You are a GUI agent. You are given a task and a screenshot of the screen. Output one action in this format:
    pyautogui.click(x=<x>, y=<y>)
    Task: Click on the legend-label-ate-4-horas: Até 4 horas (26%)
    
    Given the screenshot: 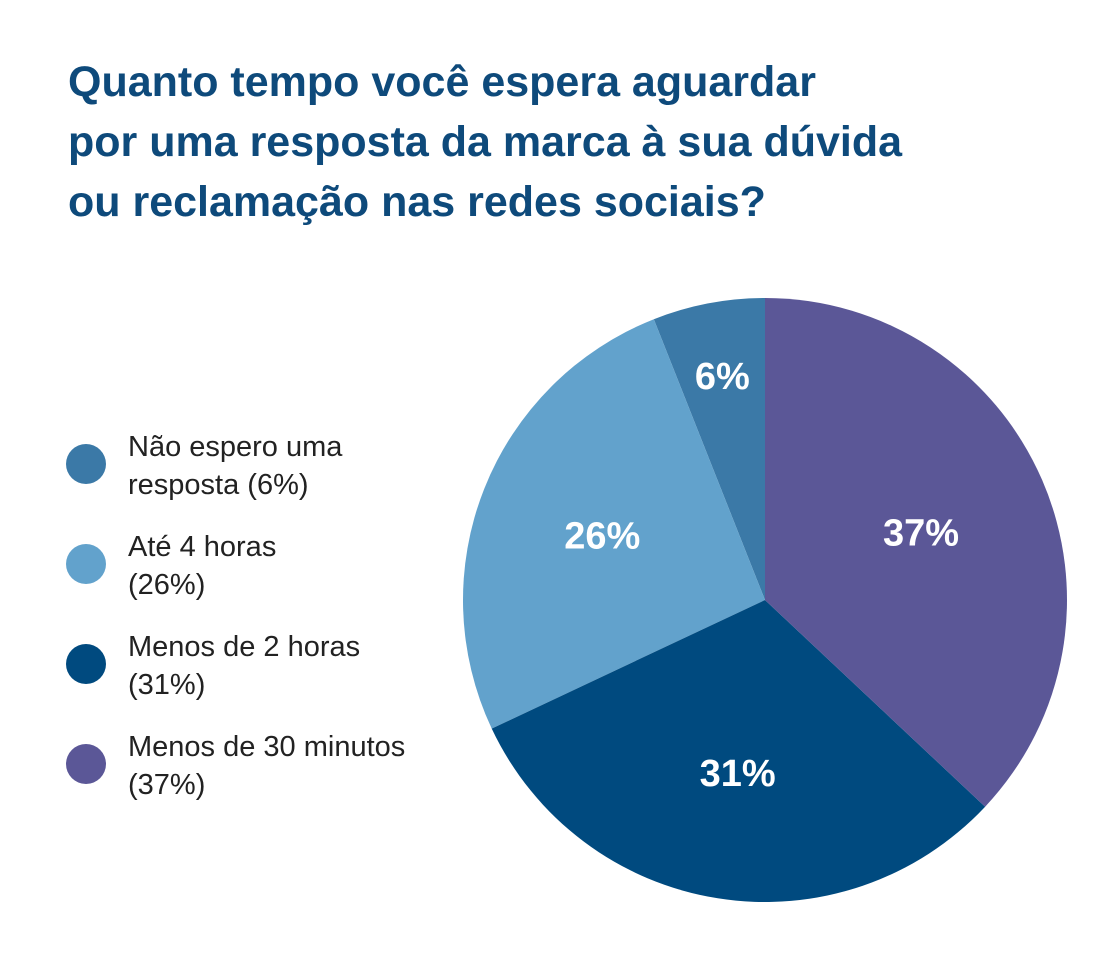 What is the action you would take?
    pyautogui.click(x=202, y=566)
    